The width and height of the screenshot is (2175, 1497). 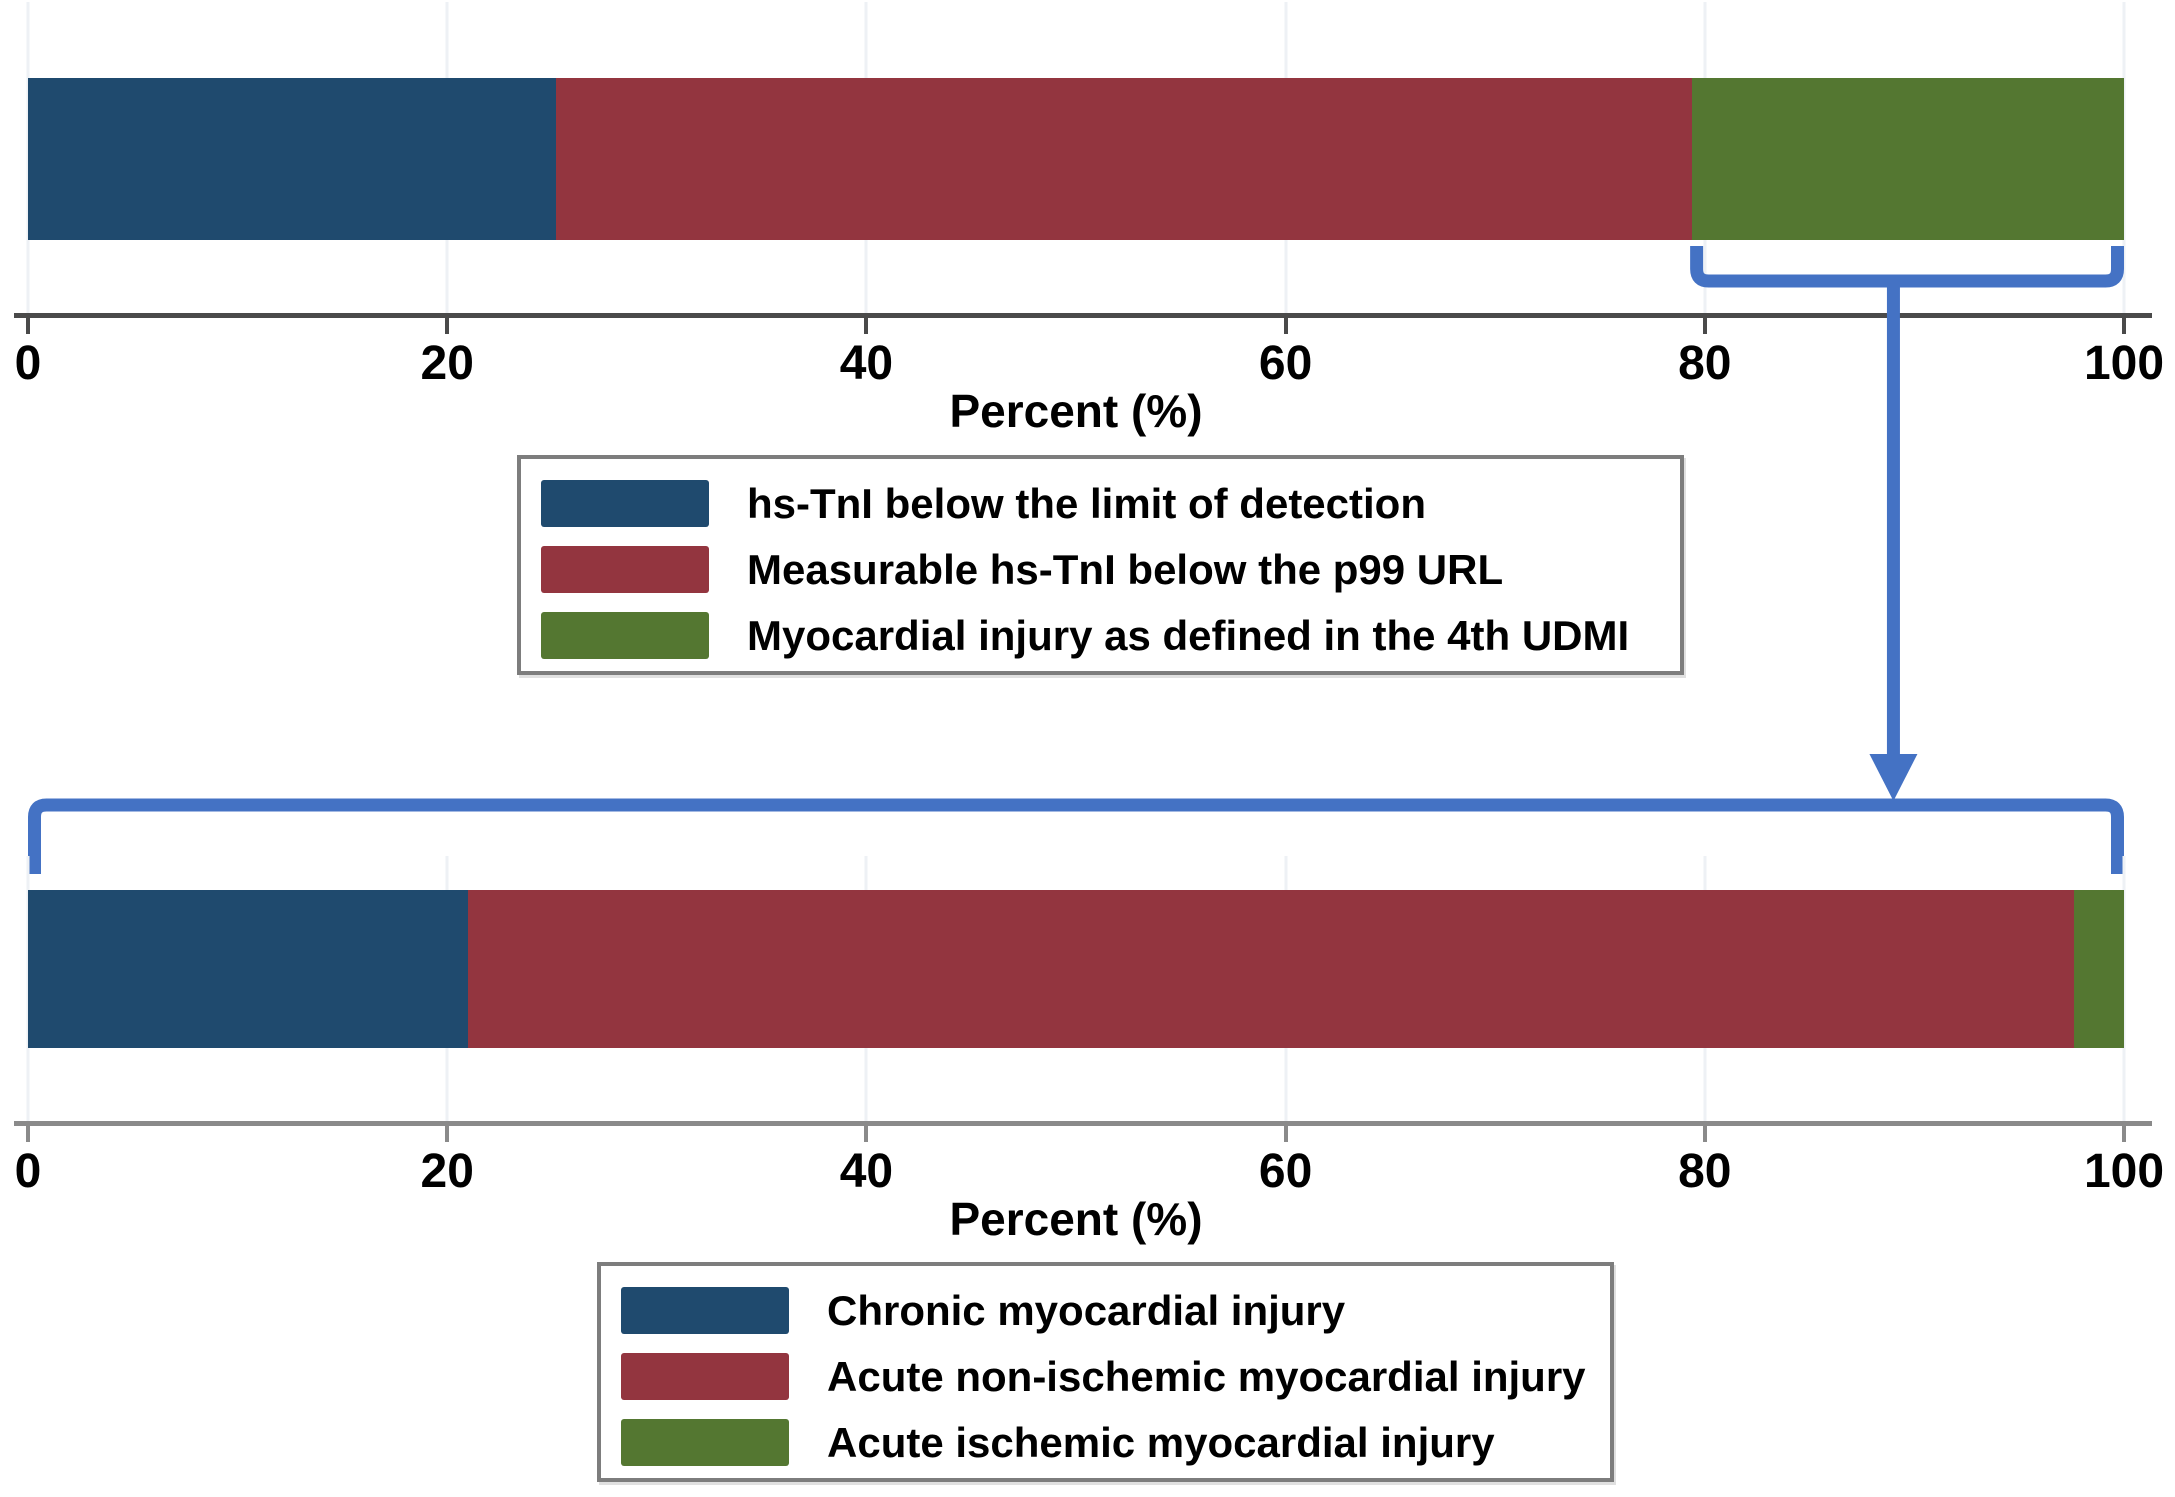 I want to click on segment-acute-ischemic-injury, so click(x=2098, y=969).